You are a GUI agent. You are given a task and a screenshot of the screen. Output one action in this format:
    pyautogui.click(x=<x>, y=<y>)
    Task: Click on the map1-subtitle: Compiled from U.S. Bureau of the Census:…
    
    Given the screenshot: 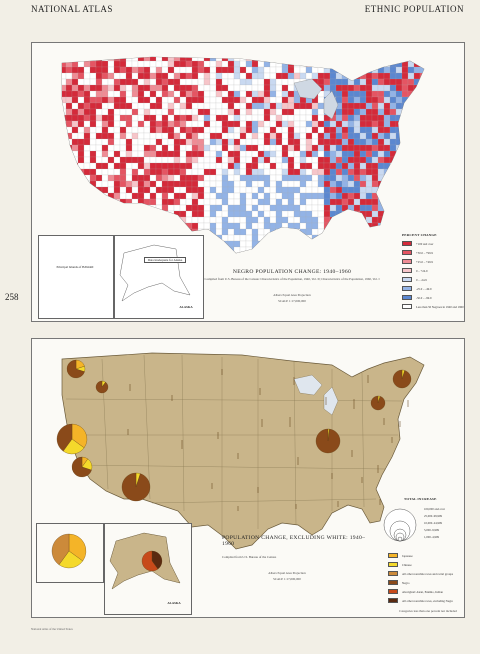 What is the action you would take?
    pyautogui.click(x=292, y=279)
    